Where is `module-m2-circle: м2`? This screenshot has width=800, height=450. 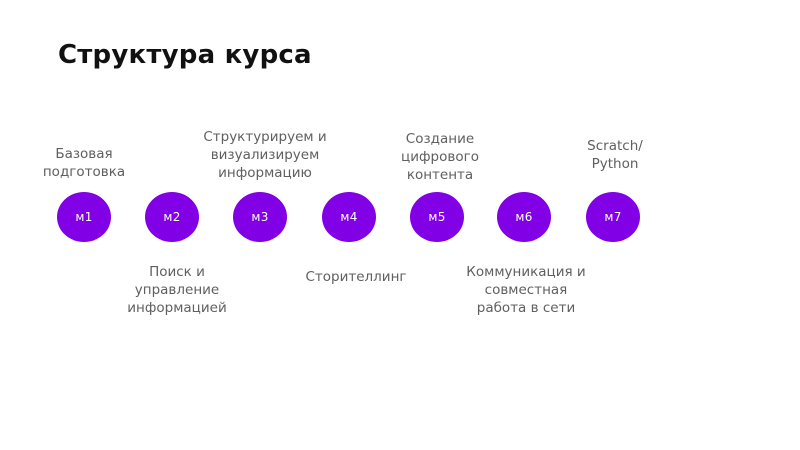 module-m2-circle: м2 is located at coordinates (172, 217).